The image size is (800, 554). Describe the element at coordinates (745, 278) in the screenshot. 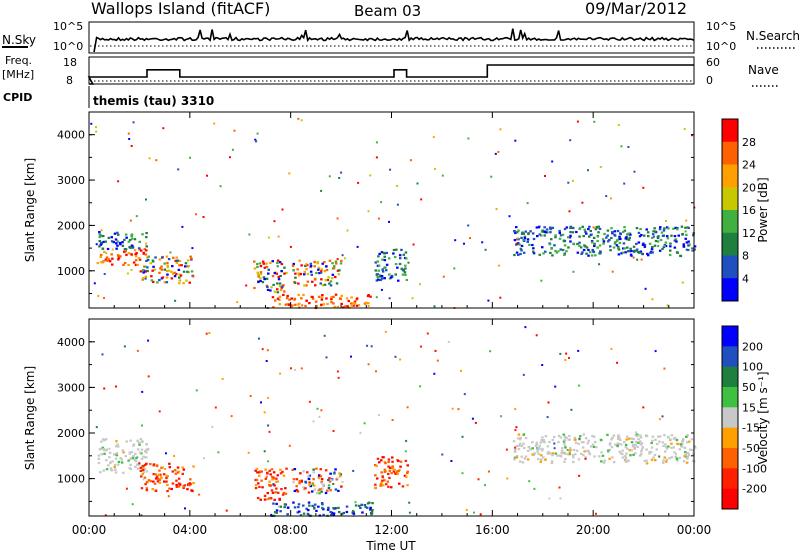

I see `colorbar-tick-label: 4` at that location.